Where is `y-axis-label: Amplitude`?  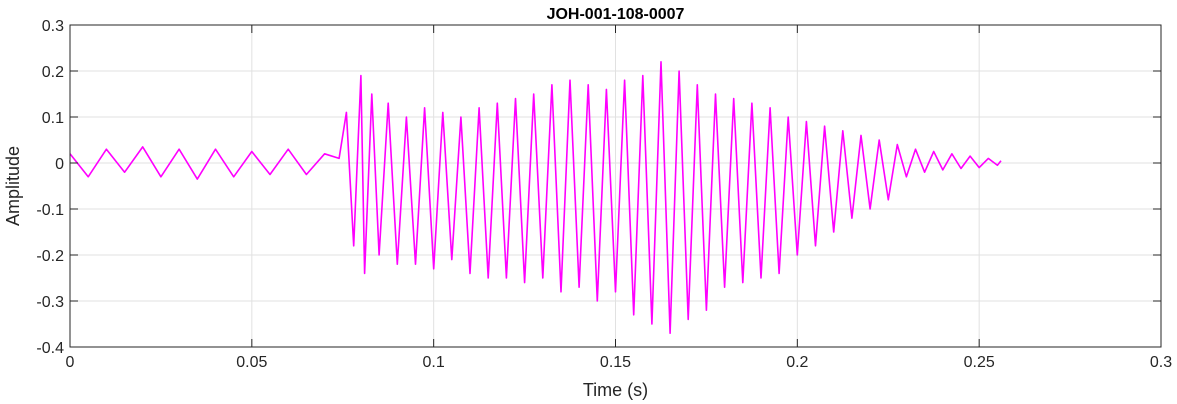 y-axis-label: Amplitude is located at coordinates (13, 186).